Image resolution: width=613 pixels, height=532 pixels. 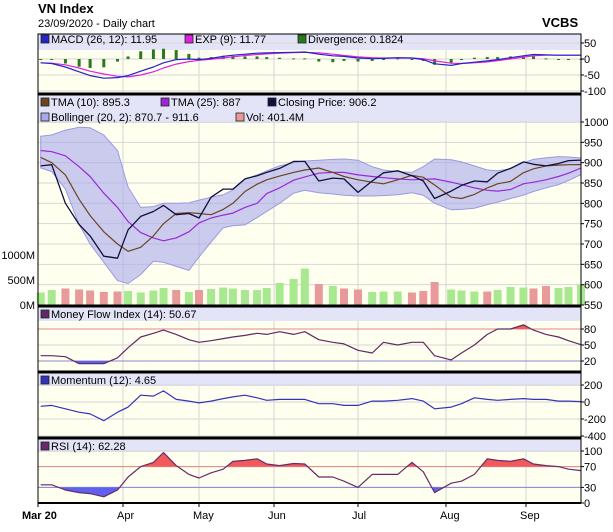 What do you see at coordinates (27, 306) in the screenshot?
I see `volume-tick-label: 0M` at bounding box center [27, 306].